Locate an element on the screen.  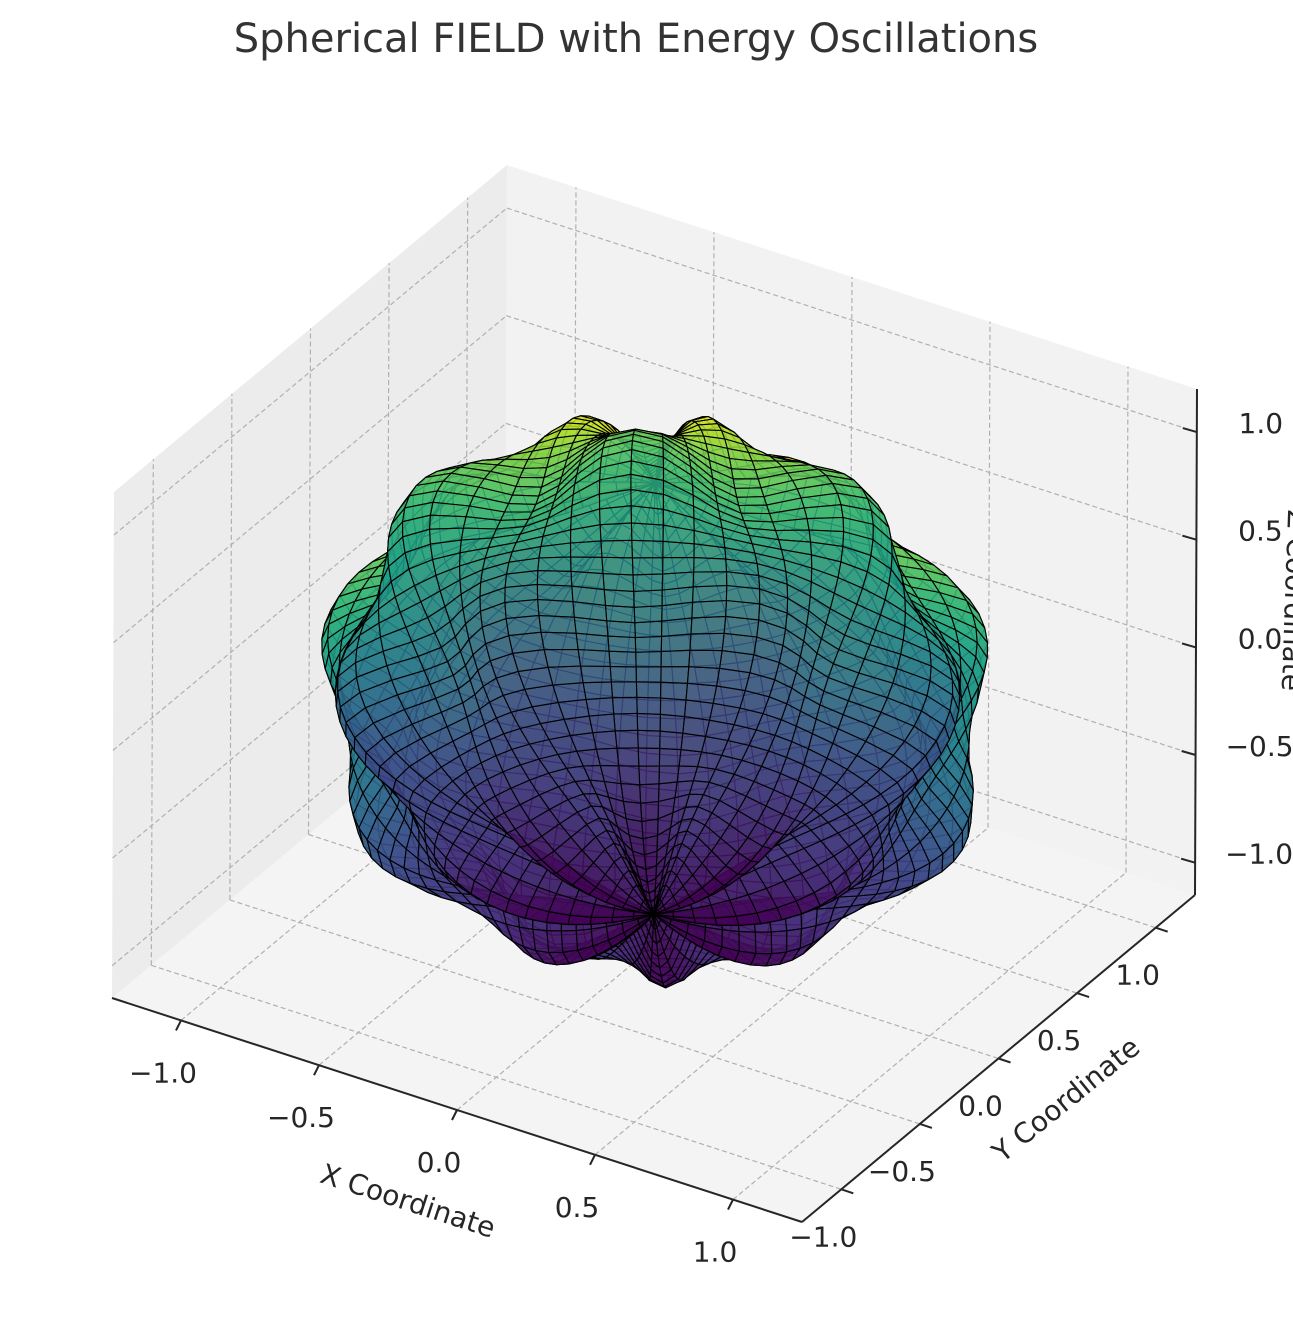
y-tick-label-3: 0.5 is located at coordinates (1059, 1040).